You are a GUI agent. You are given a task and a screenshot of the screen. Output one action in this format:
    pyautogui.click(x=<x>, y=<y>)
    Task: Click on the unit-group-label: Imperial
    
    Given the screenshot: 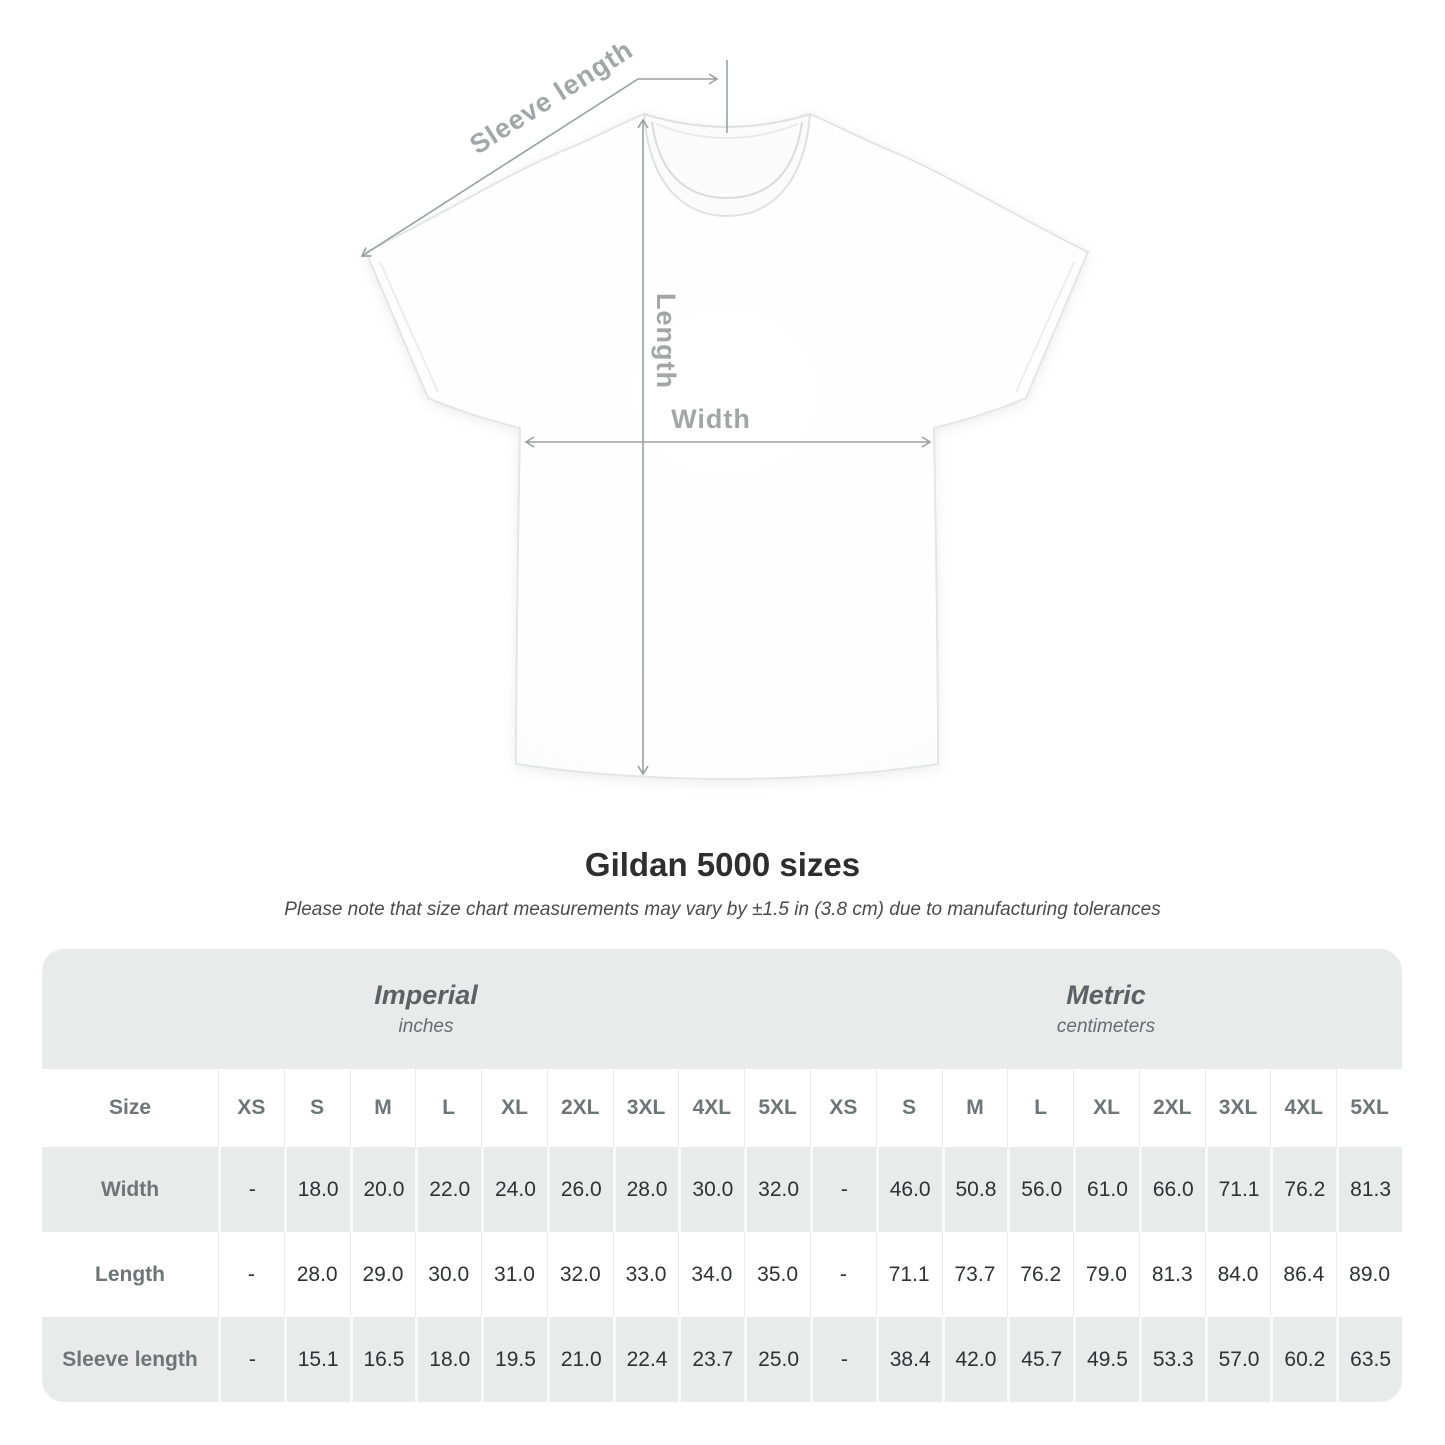 What is the action you would take?
    pyautogui.click(x=426, y=995)
    